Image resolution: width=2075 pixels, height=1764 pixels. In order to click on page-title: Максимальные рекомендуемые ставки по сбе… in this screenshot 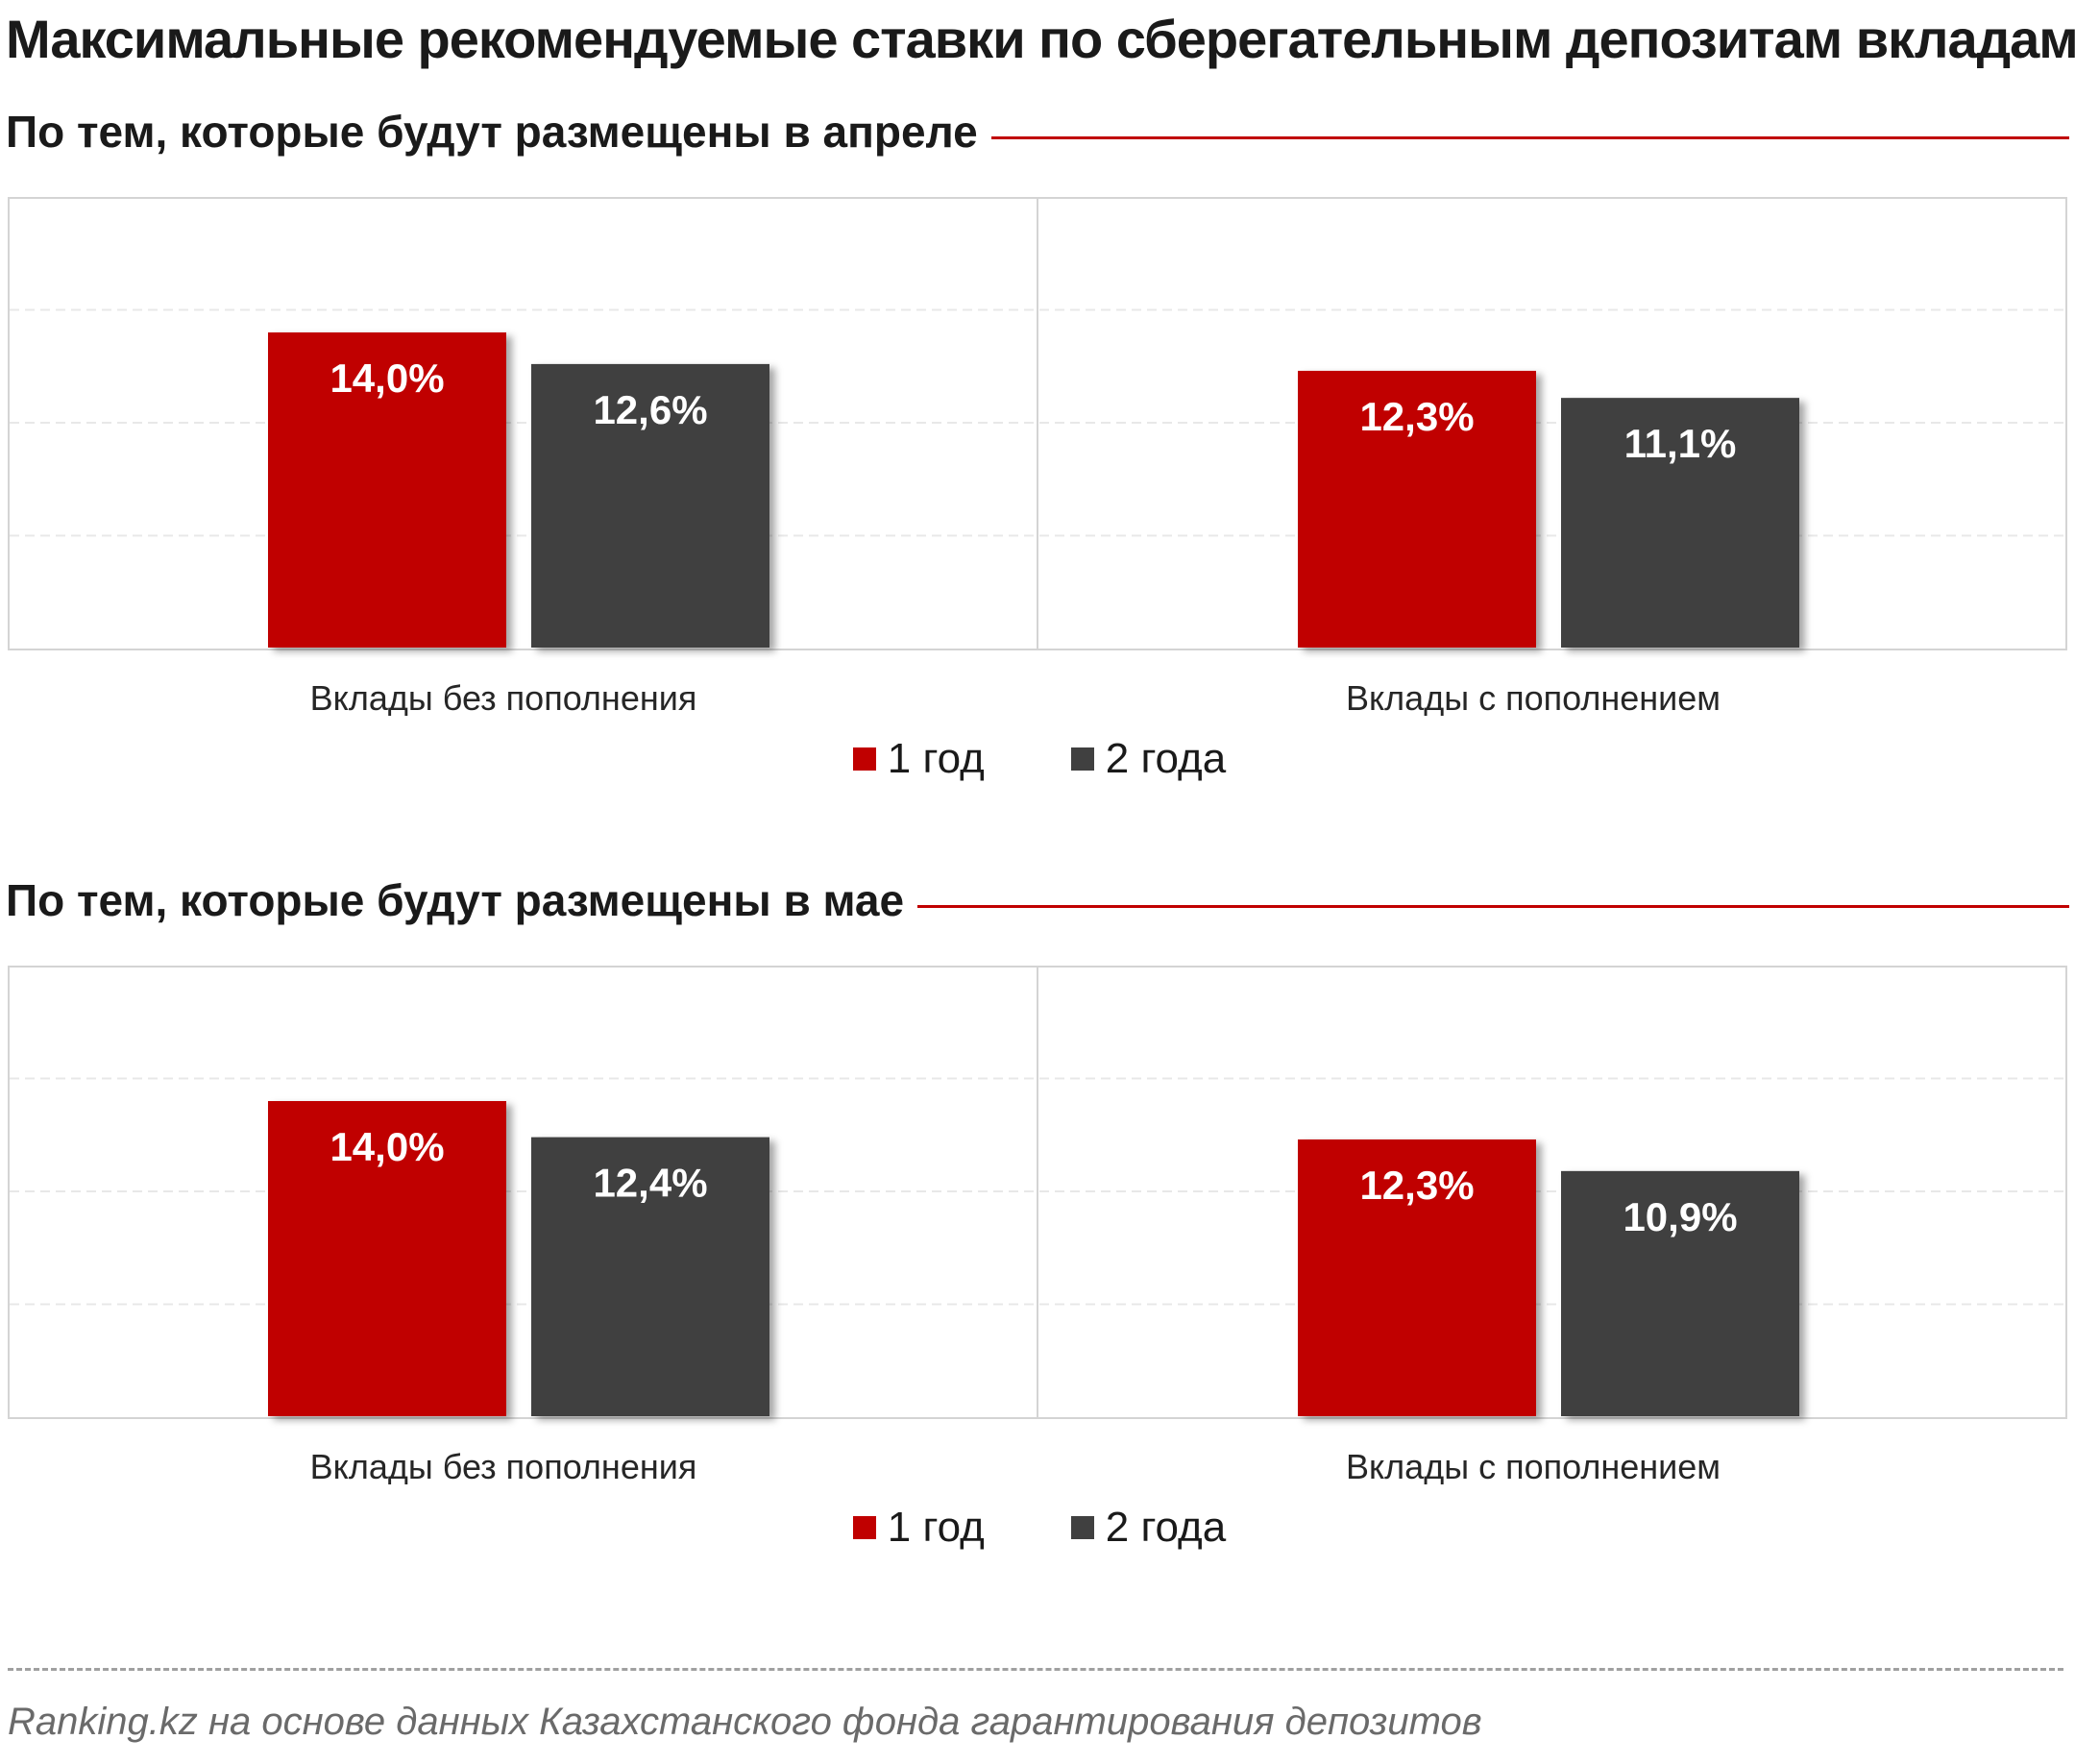, I will do `click(1040, 39)`.